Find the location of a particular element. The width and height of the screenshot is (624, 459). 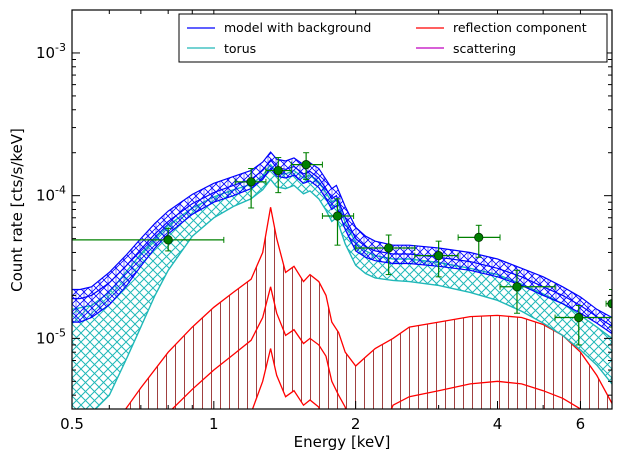

legend-label-reflection: reflection component is located at coordinates (520, 27).